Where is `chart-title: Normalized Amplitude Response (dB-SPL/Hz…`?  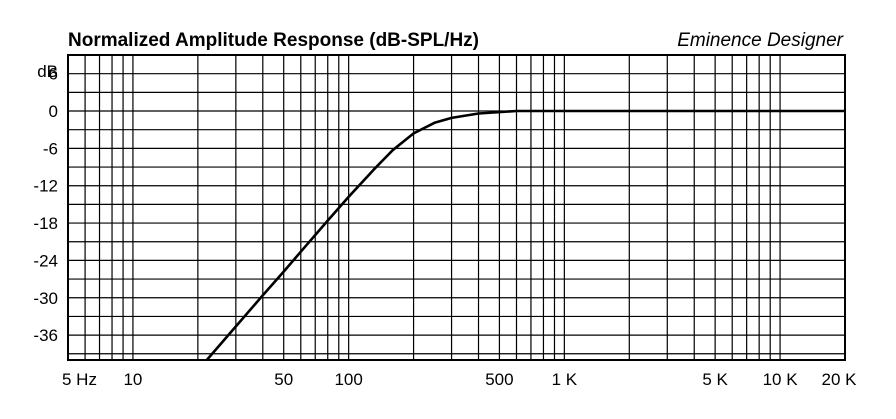
chart-title: Normalized Amplitude Response (dB-SPL/Hz… is located at coordinates (273, 40).